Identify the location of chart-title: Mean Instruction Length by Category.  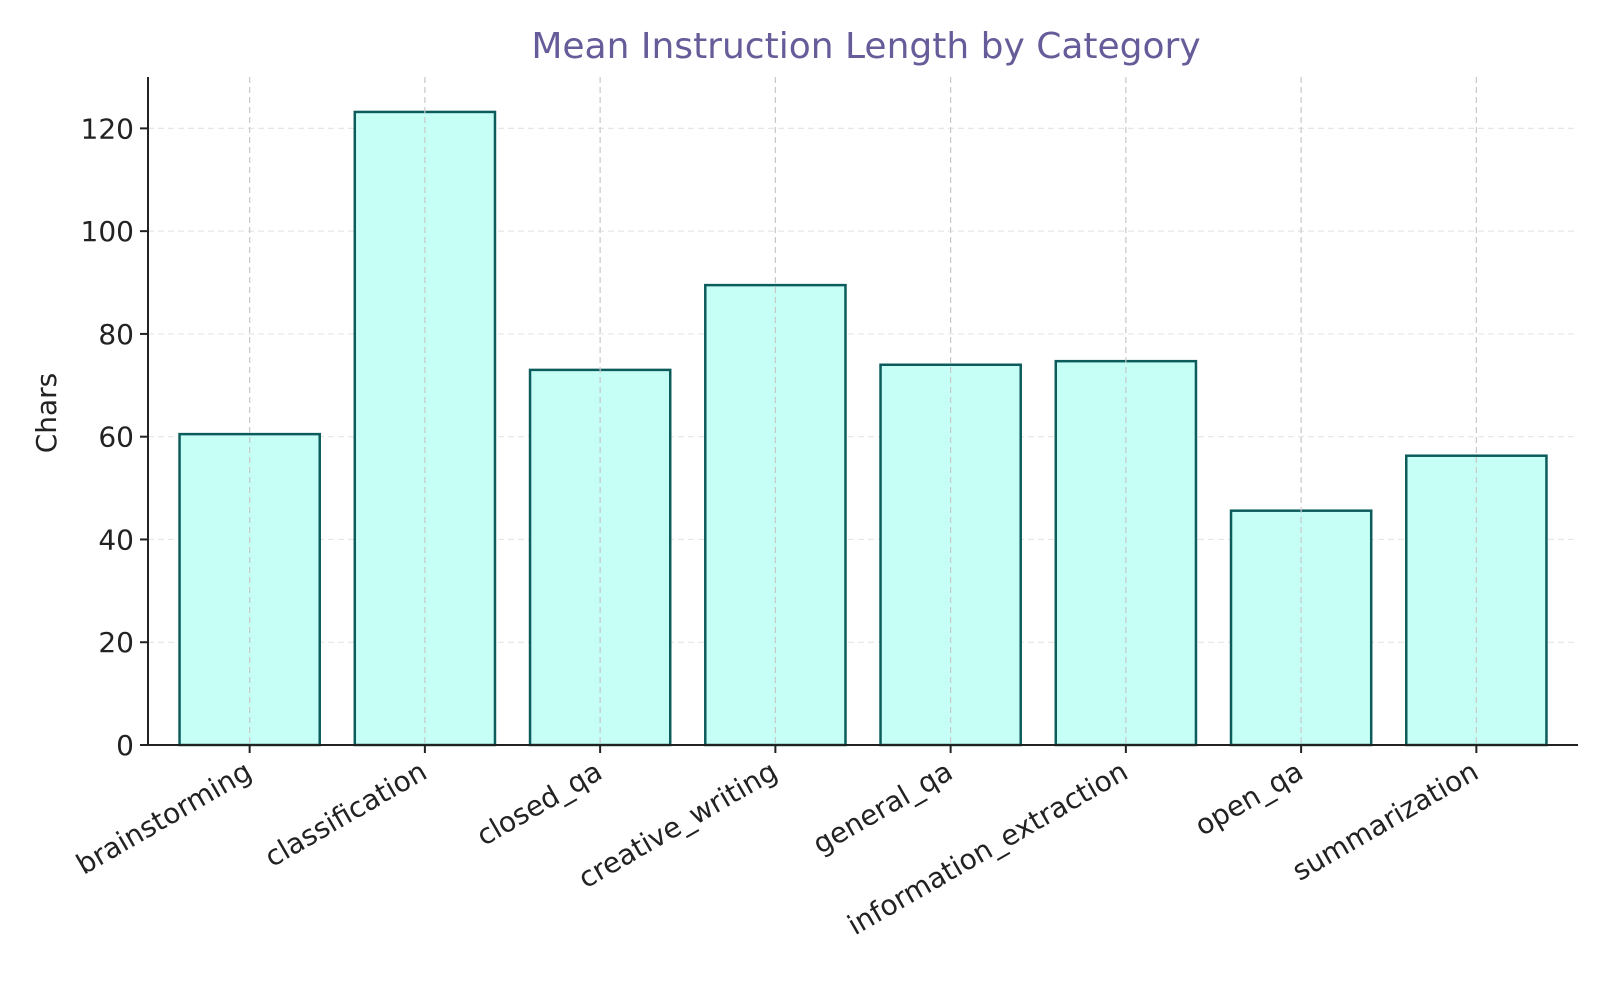
(865, 46).